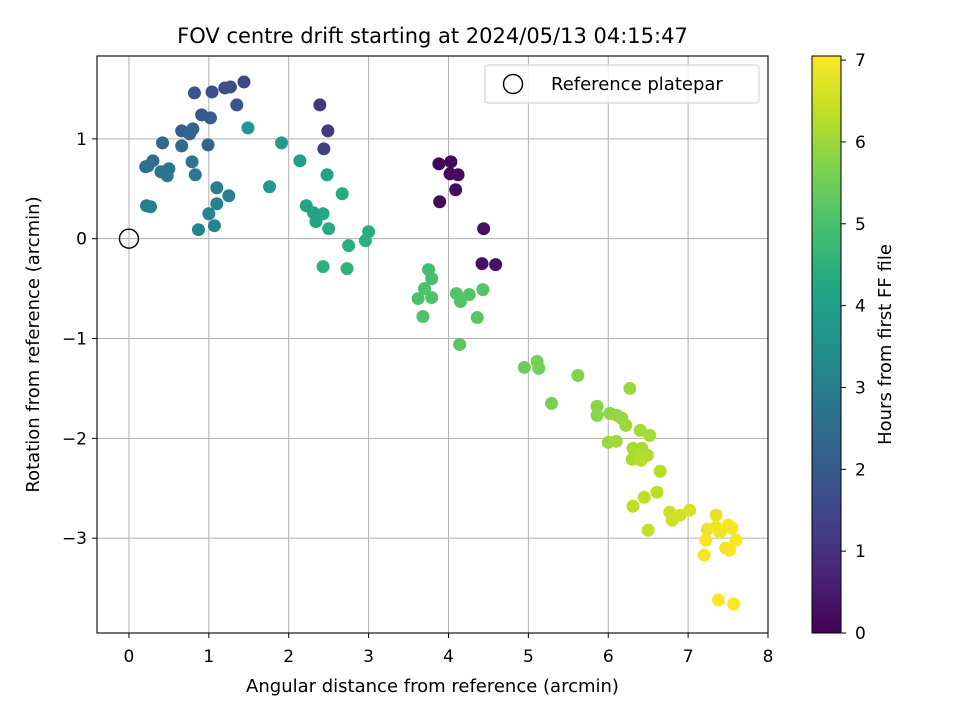 This screenshot has width=960, height=720. What do you see at coordinates (860, 470) in the screenshot?
I see `colorbar-tick-label: 2` at bounding box center [860, 470].